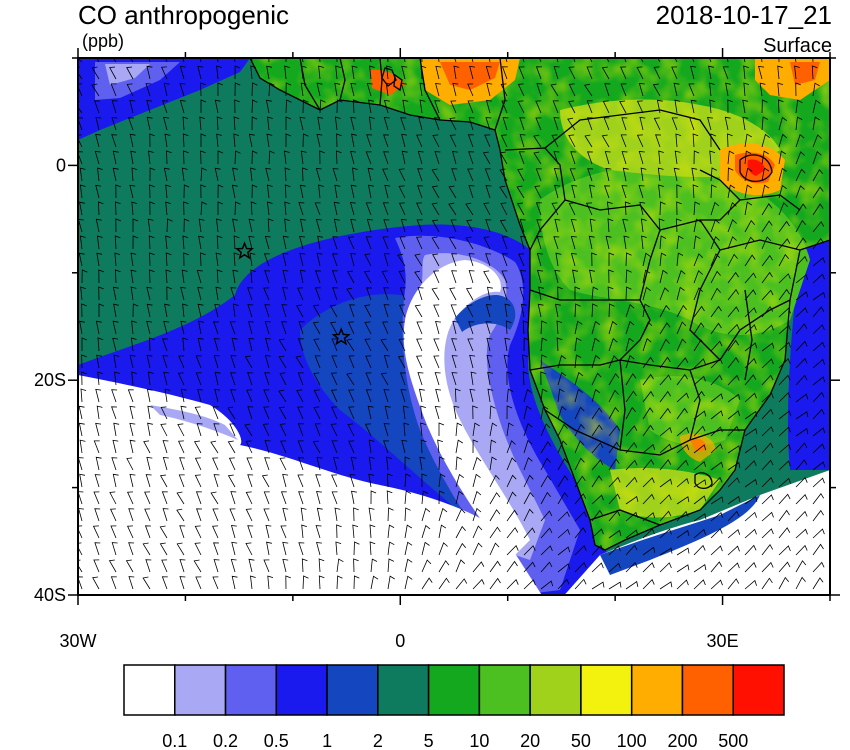 The width and height of the screenshot is (850, 750). Describe the element at coordinates (174, 740) in the screenshot. I see `colorbar-label: 0.1` at that location.